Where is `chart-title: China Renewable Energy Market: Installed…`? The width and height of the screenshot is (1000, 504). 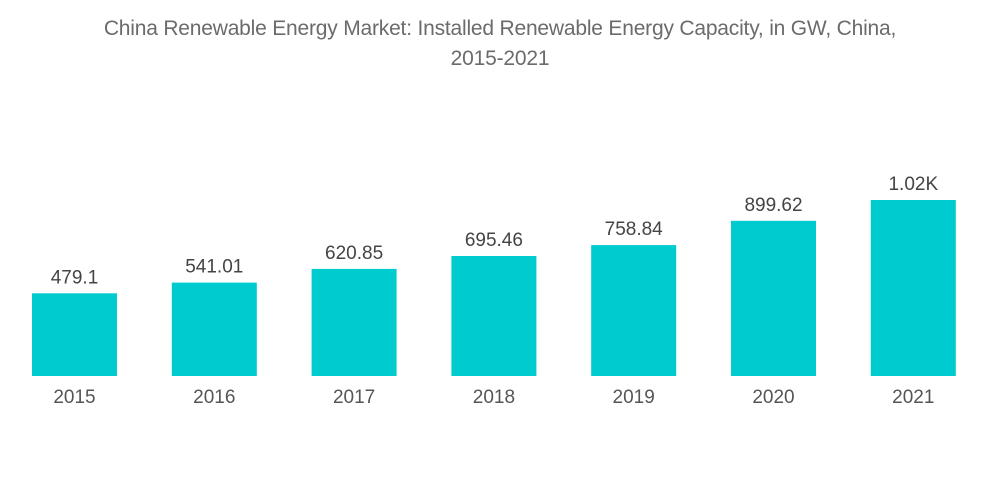
chart-title: China Renewable Energy Market: Installed… is located at coordinates (500, 44).